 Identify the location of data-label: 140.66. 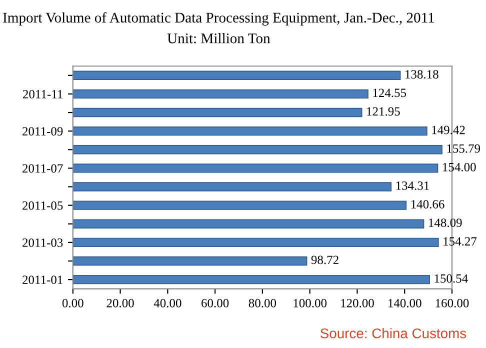
(427, 204).